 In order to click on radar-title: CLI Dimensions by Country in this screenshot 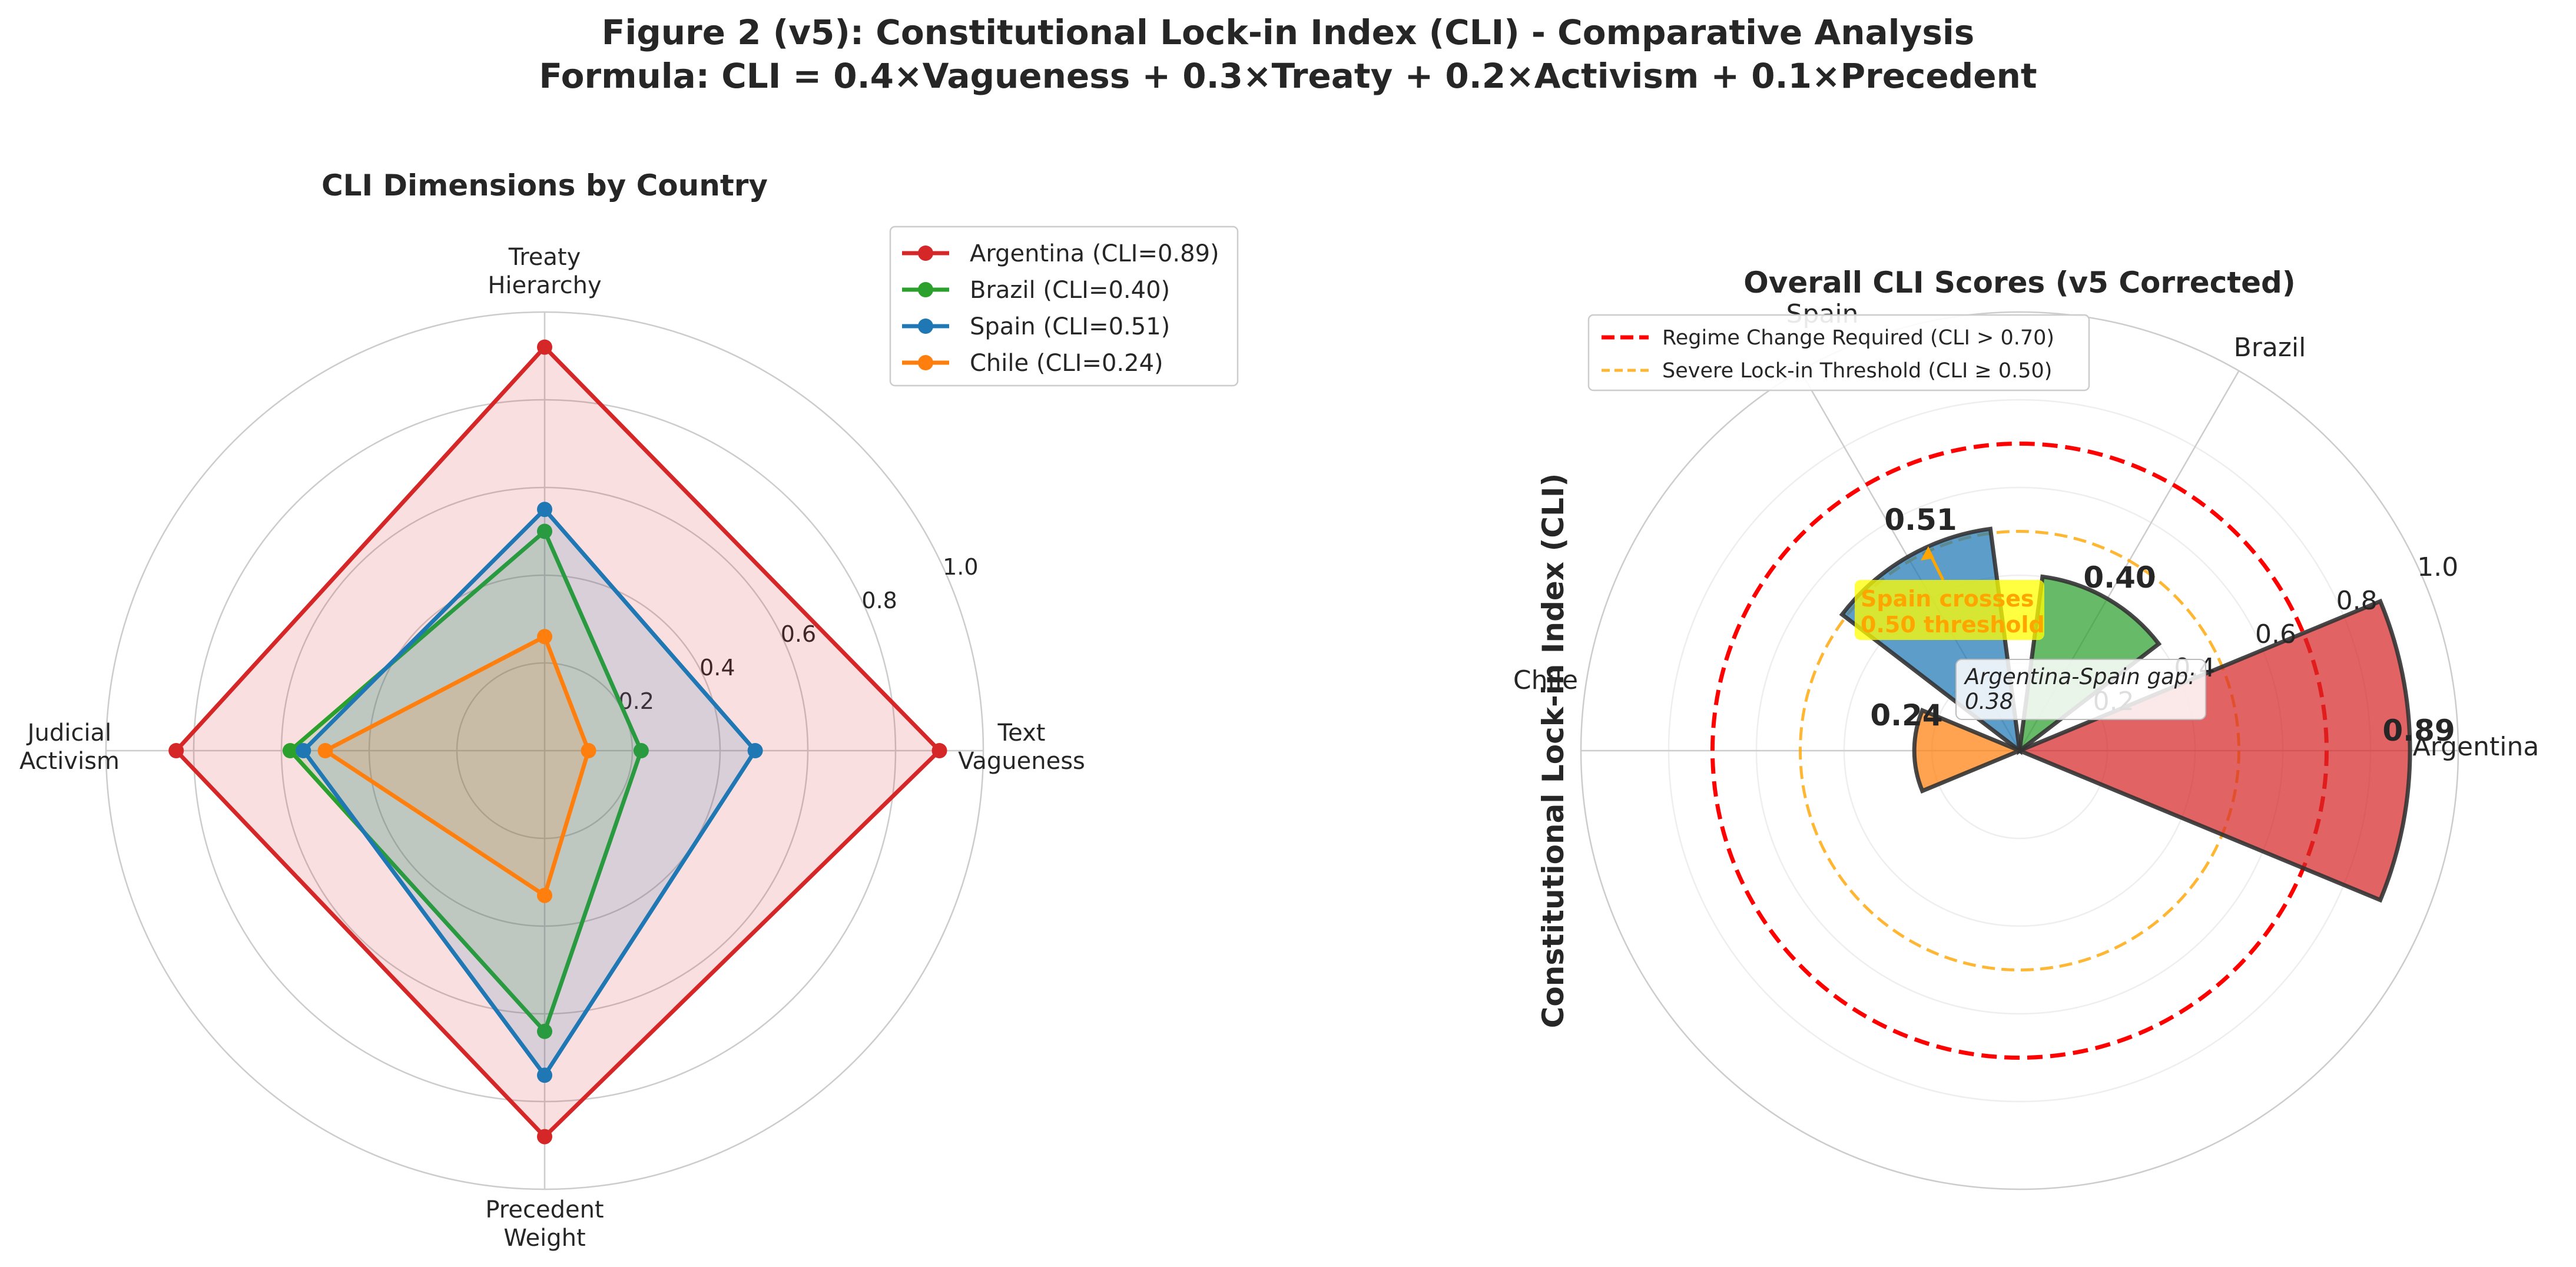, I will do `click(544, 185)`.